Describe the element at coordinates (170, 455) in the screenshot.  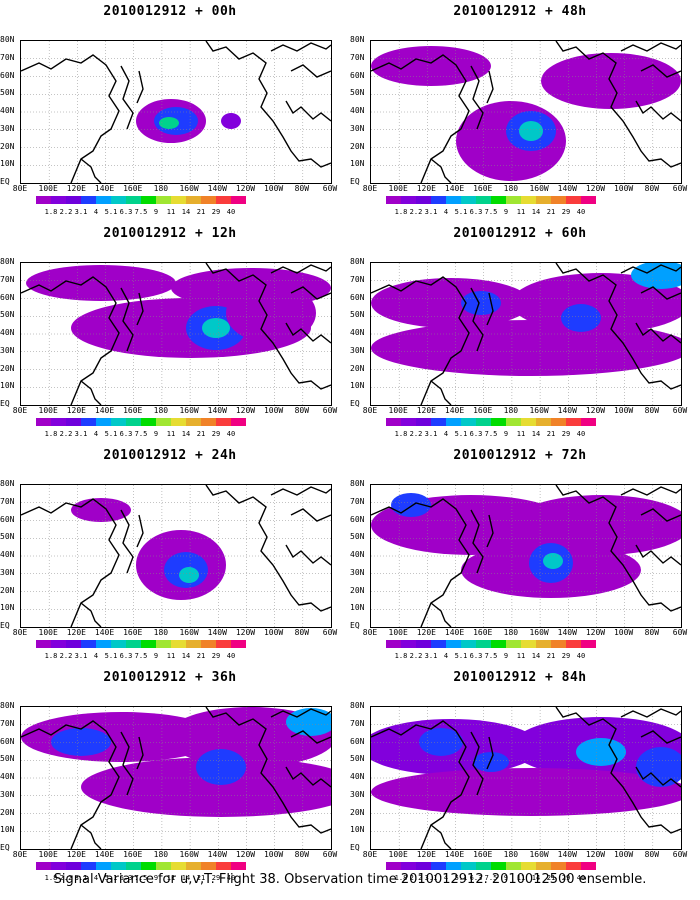
I see `panel-title: 2010012912 + 24h` at that location.